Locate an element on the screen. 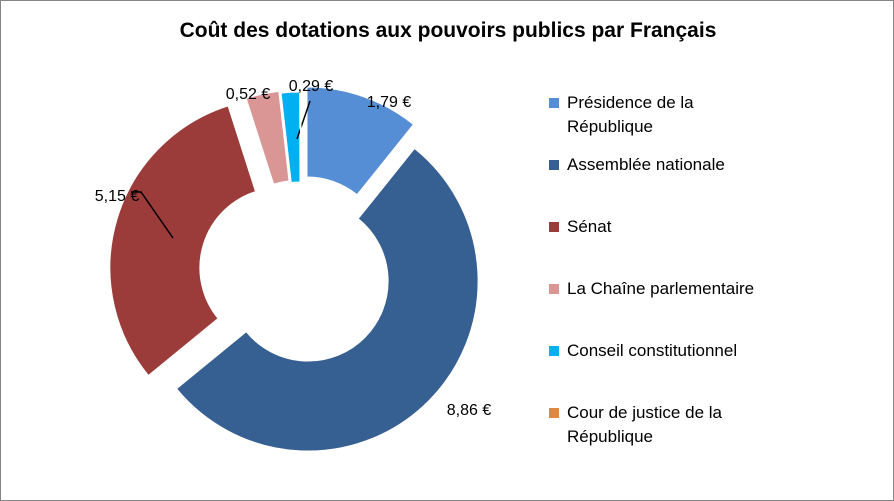 This screenshot has width=894, height=501. legend-label: Cour de justice de la République is located at coordinates (644, 424).